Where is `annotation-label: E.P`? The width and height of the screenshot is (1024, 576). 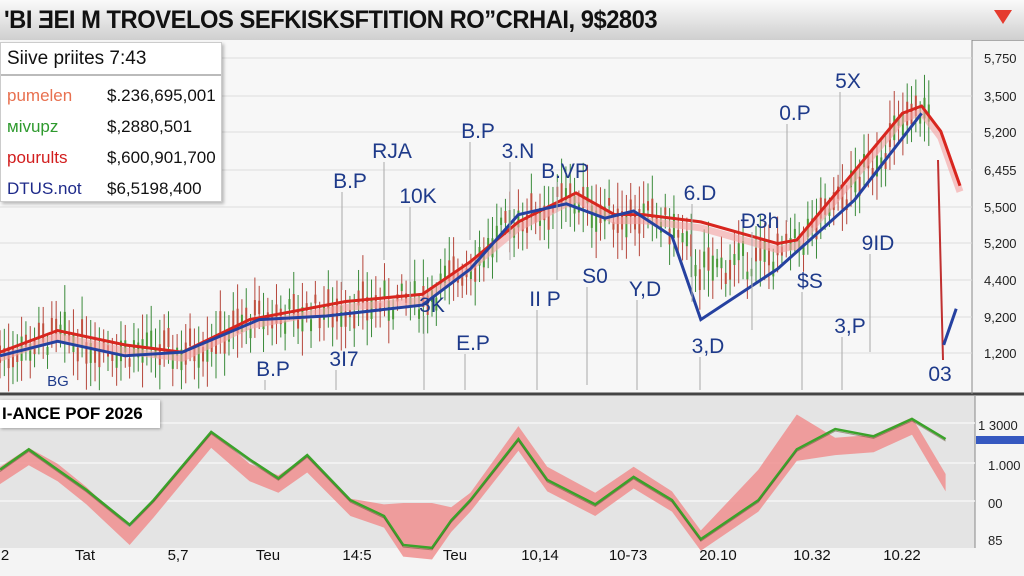
annotation-label: E.P is located at coordinates (473, 343).